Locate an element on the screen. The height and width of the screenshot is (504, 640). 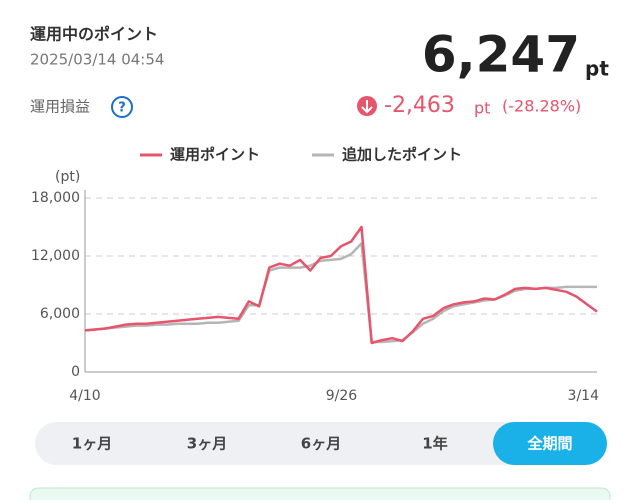
pl-unit: pt is located at coordinates (482, 108).